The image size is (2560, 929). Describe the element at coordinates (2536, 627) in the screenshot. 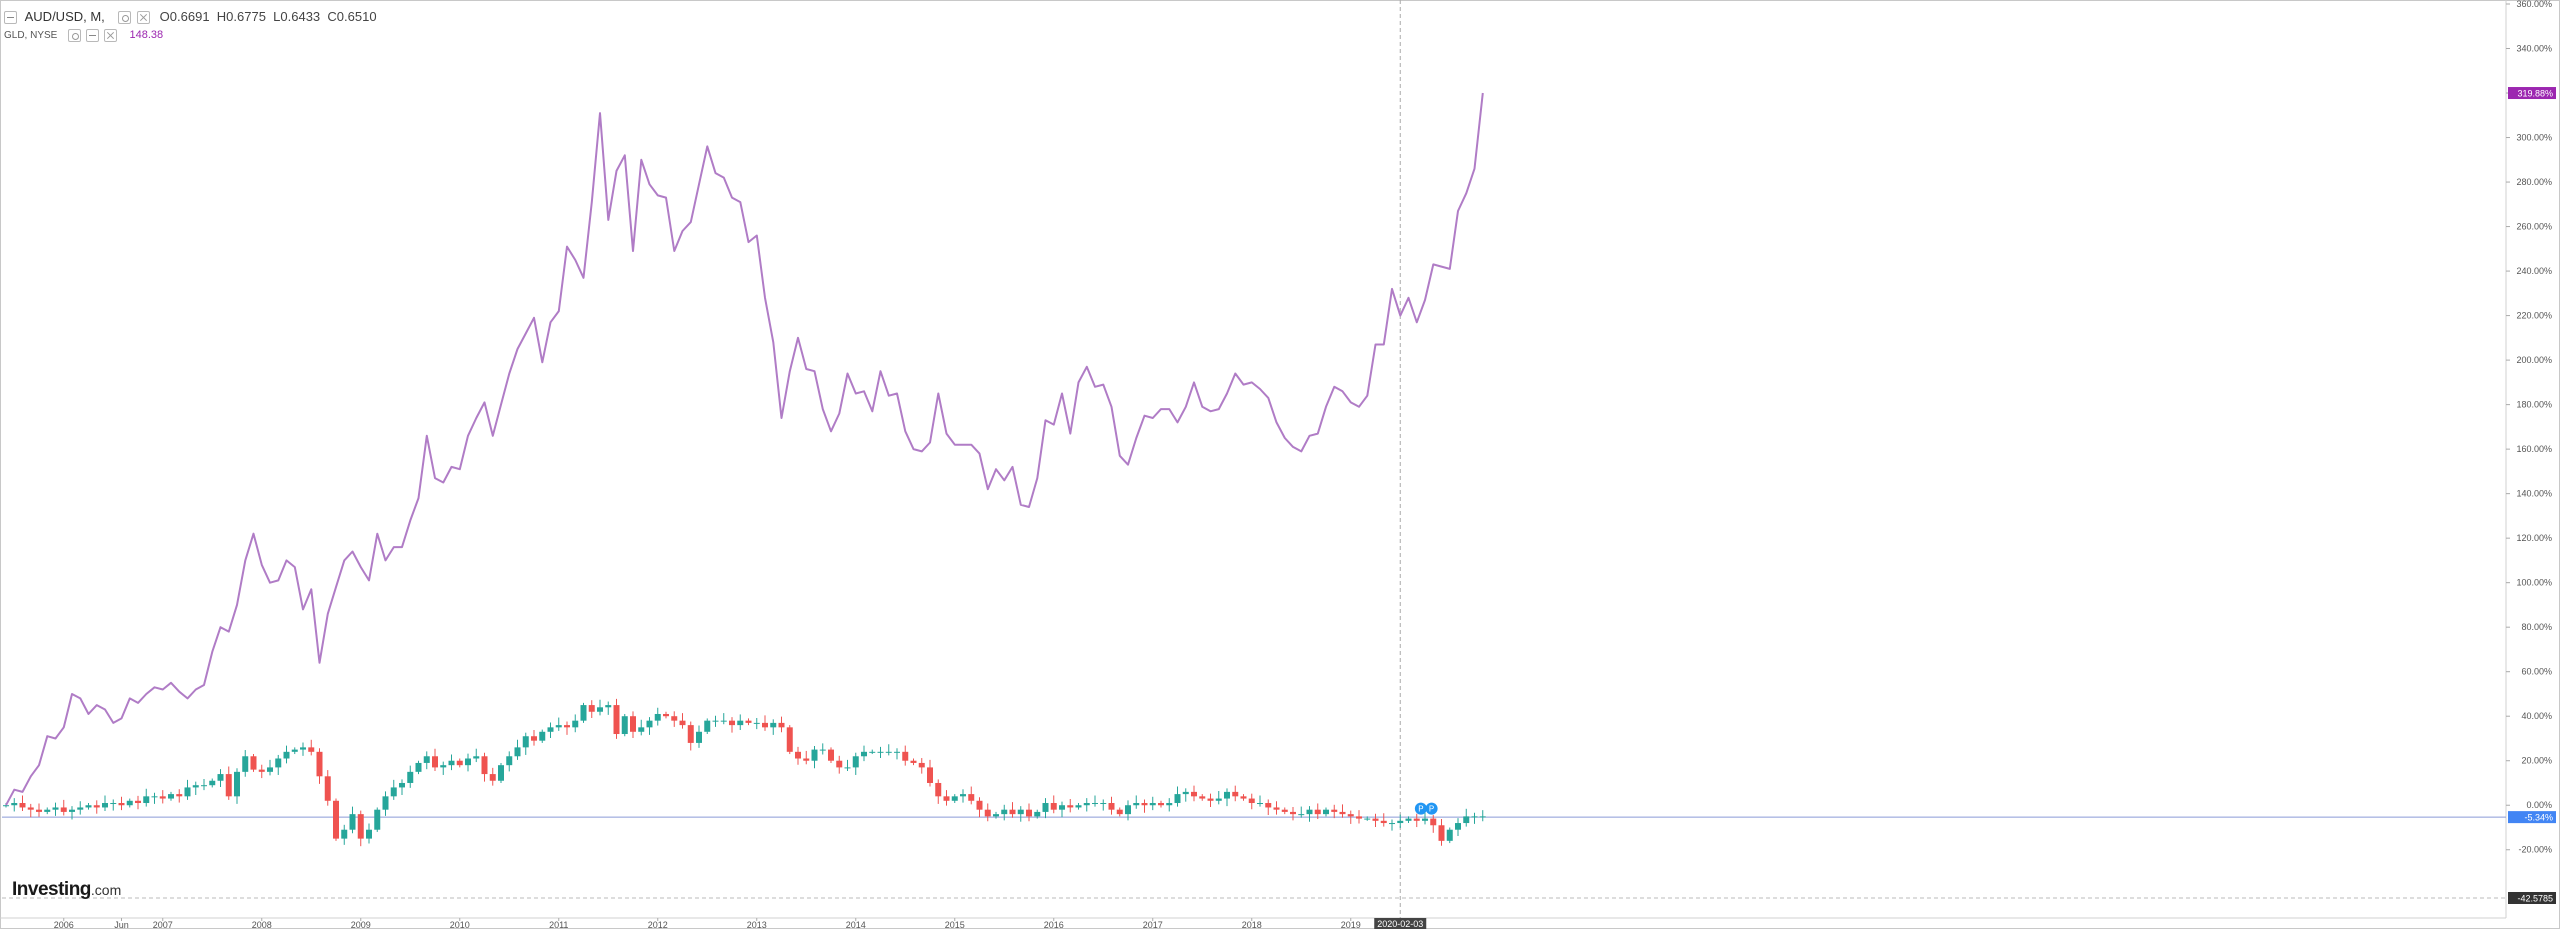

I see `y-tick-label: 80.00%` at that location.